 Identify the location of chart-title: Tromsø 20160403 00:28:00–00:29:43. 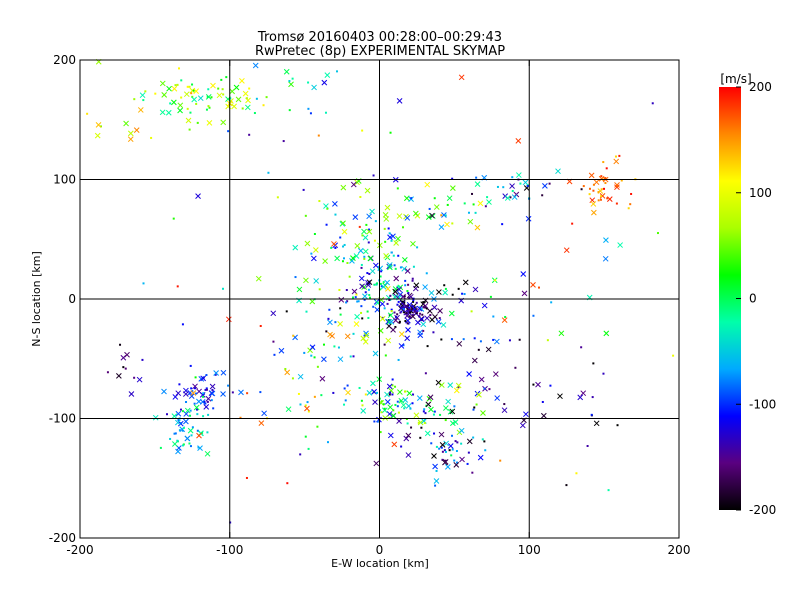
(379, 37).